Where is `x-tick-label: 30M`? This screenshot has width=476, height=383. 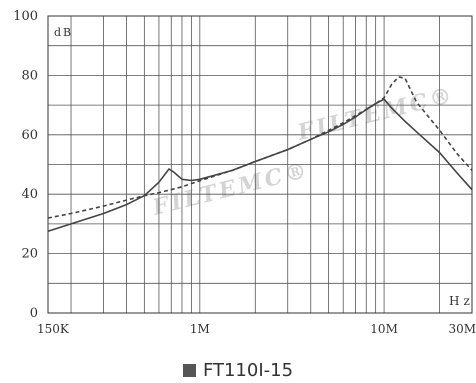
x-tick-label: 30M is located at coordinates (462, 329).